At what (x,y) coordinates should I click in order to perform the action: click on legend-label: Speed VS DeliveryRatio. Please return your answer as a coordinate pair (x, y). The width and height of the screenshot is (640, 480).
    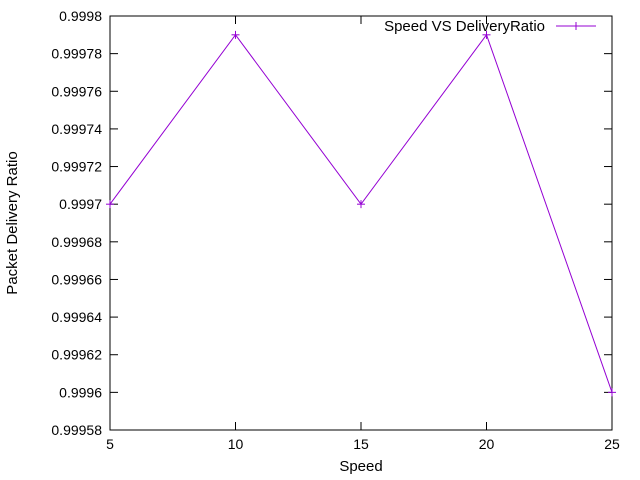
    Looking at the image, I should click on (464, 26).